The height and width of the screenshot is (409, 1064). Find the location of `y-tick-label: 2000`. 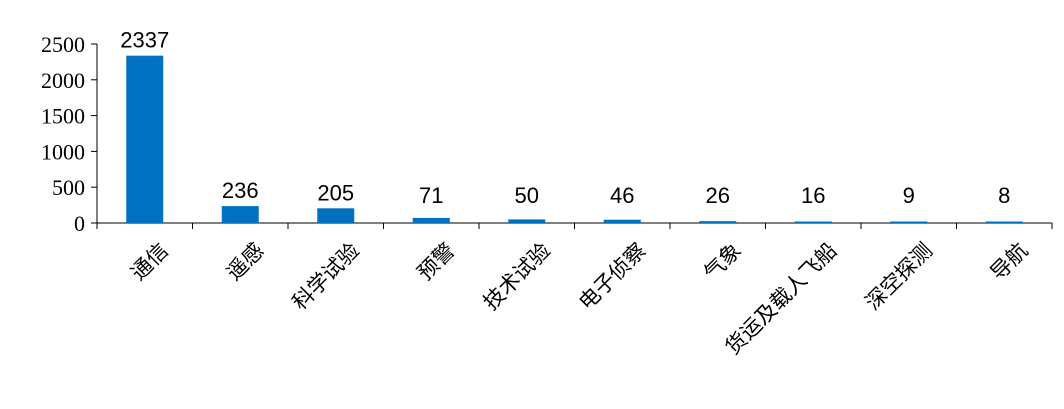

y-tick-label: 2000 is located at coordinates (63, 80).